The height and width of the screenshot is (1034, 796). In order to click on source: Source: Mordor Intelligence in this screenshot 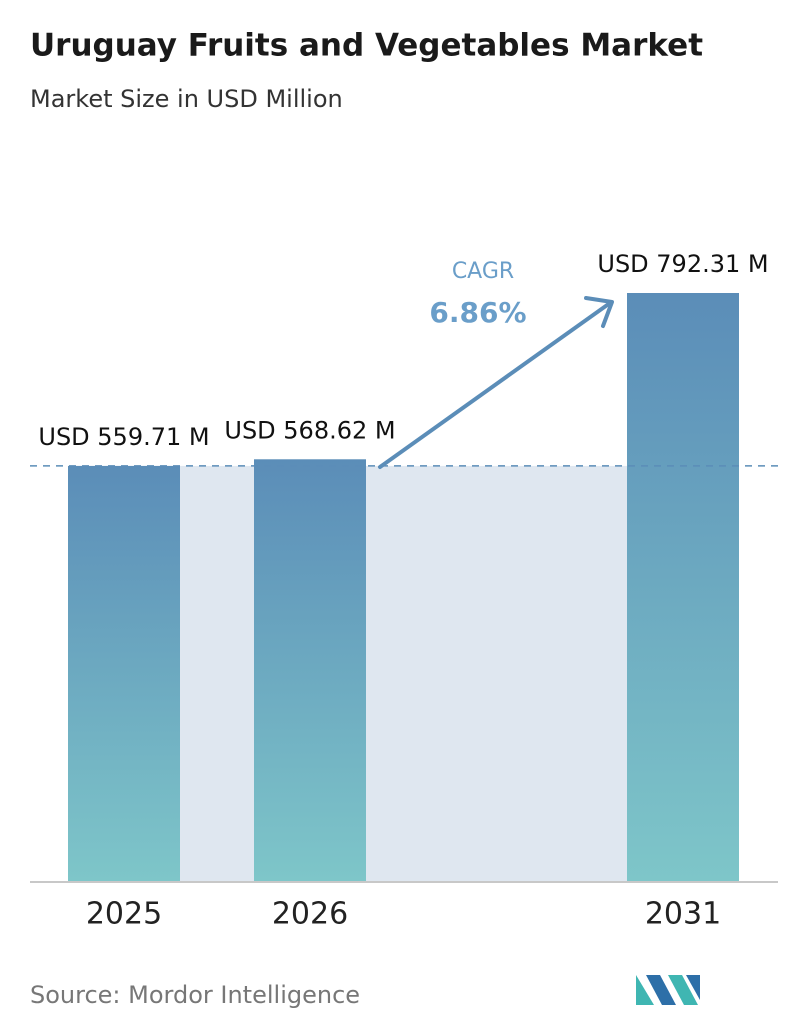, I will do `click(195, 995)`.